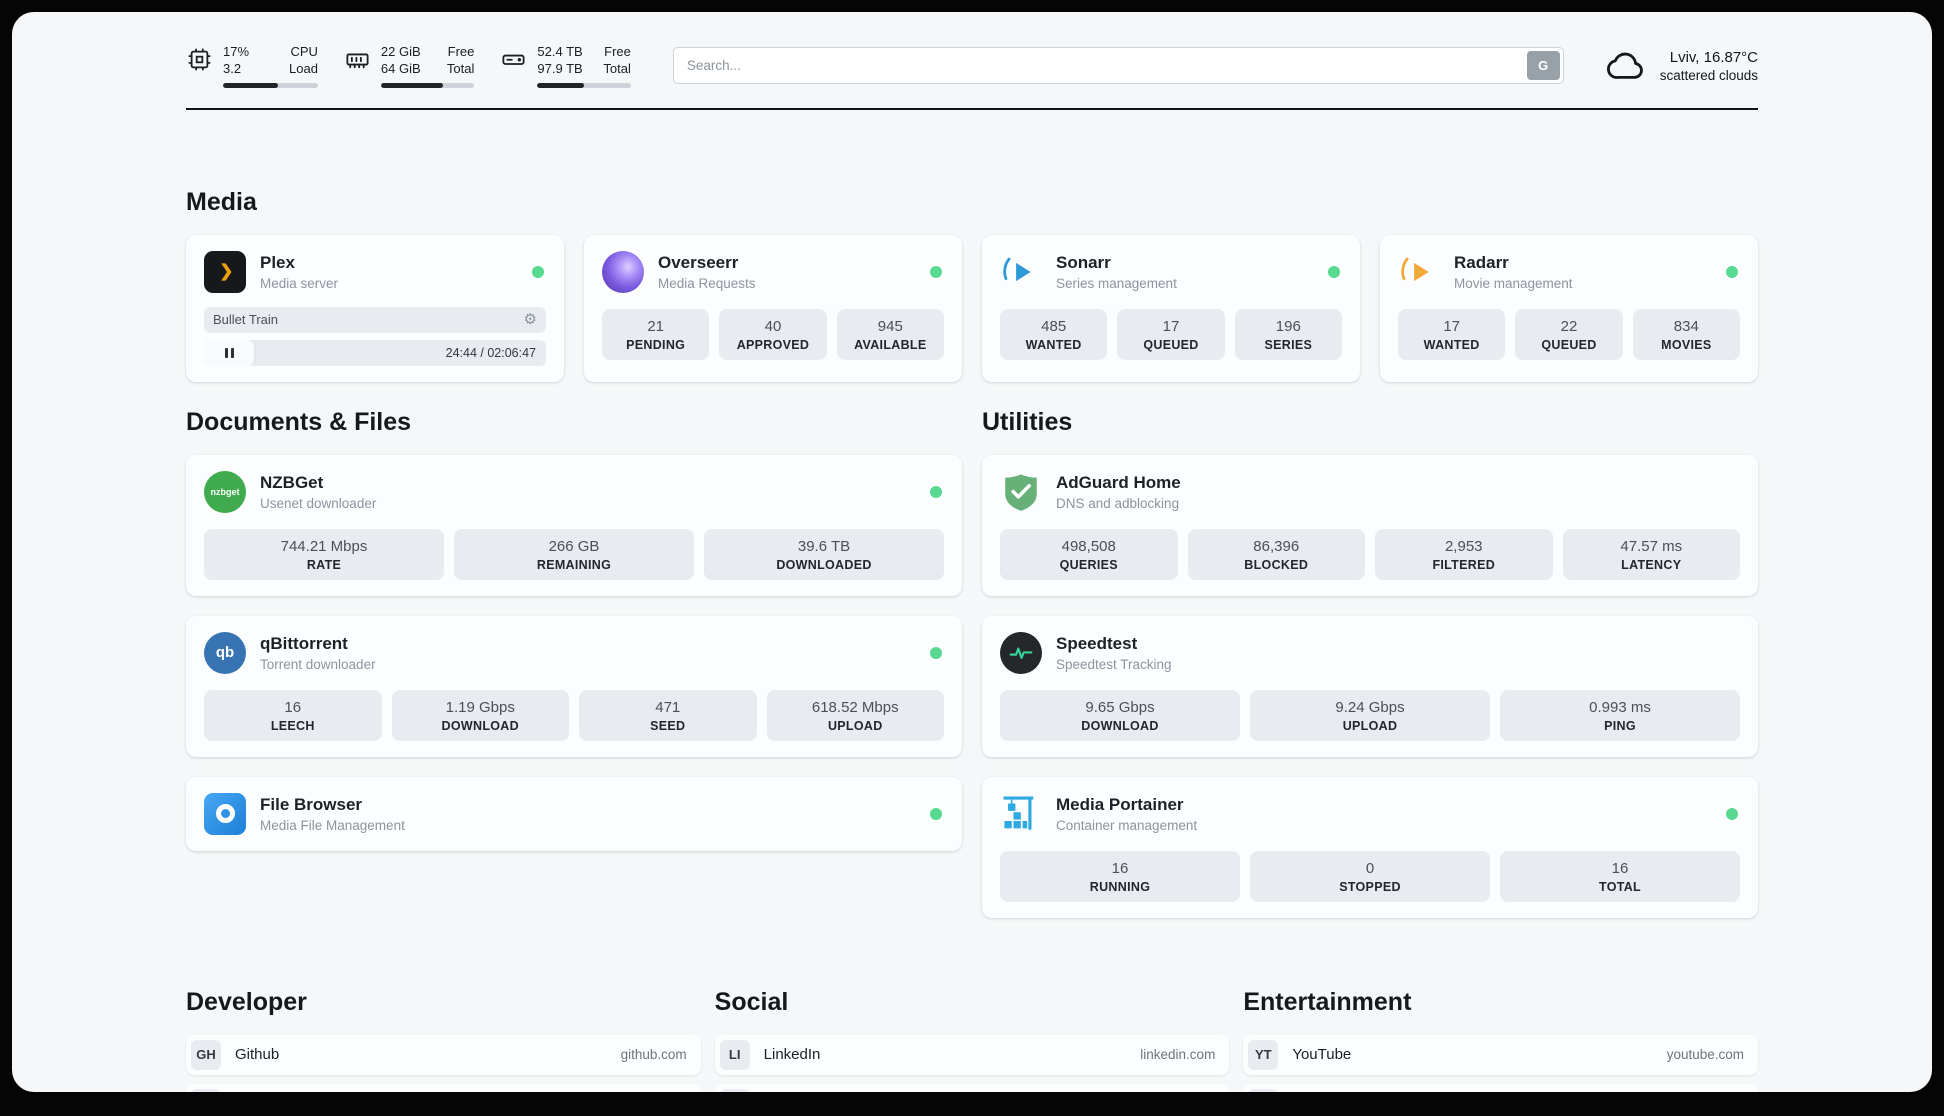  What do you see at coordinates (1083, 262) in the screenshot?
I see `app-name: Sonarr` at bounding box center [1083, 262].